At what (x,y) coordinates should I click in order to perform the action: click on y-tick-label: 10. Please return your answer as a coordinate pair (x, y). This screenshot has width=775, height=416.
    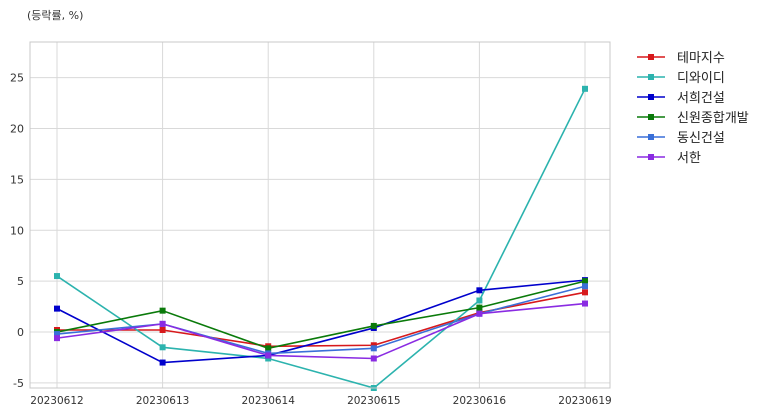
    Looking at the image, I should click on (17, 230).